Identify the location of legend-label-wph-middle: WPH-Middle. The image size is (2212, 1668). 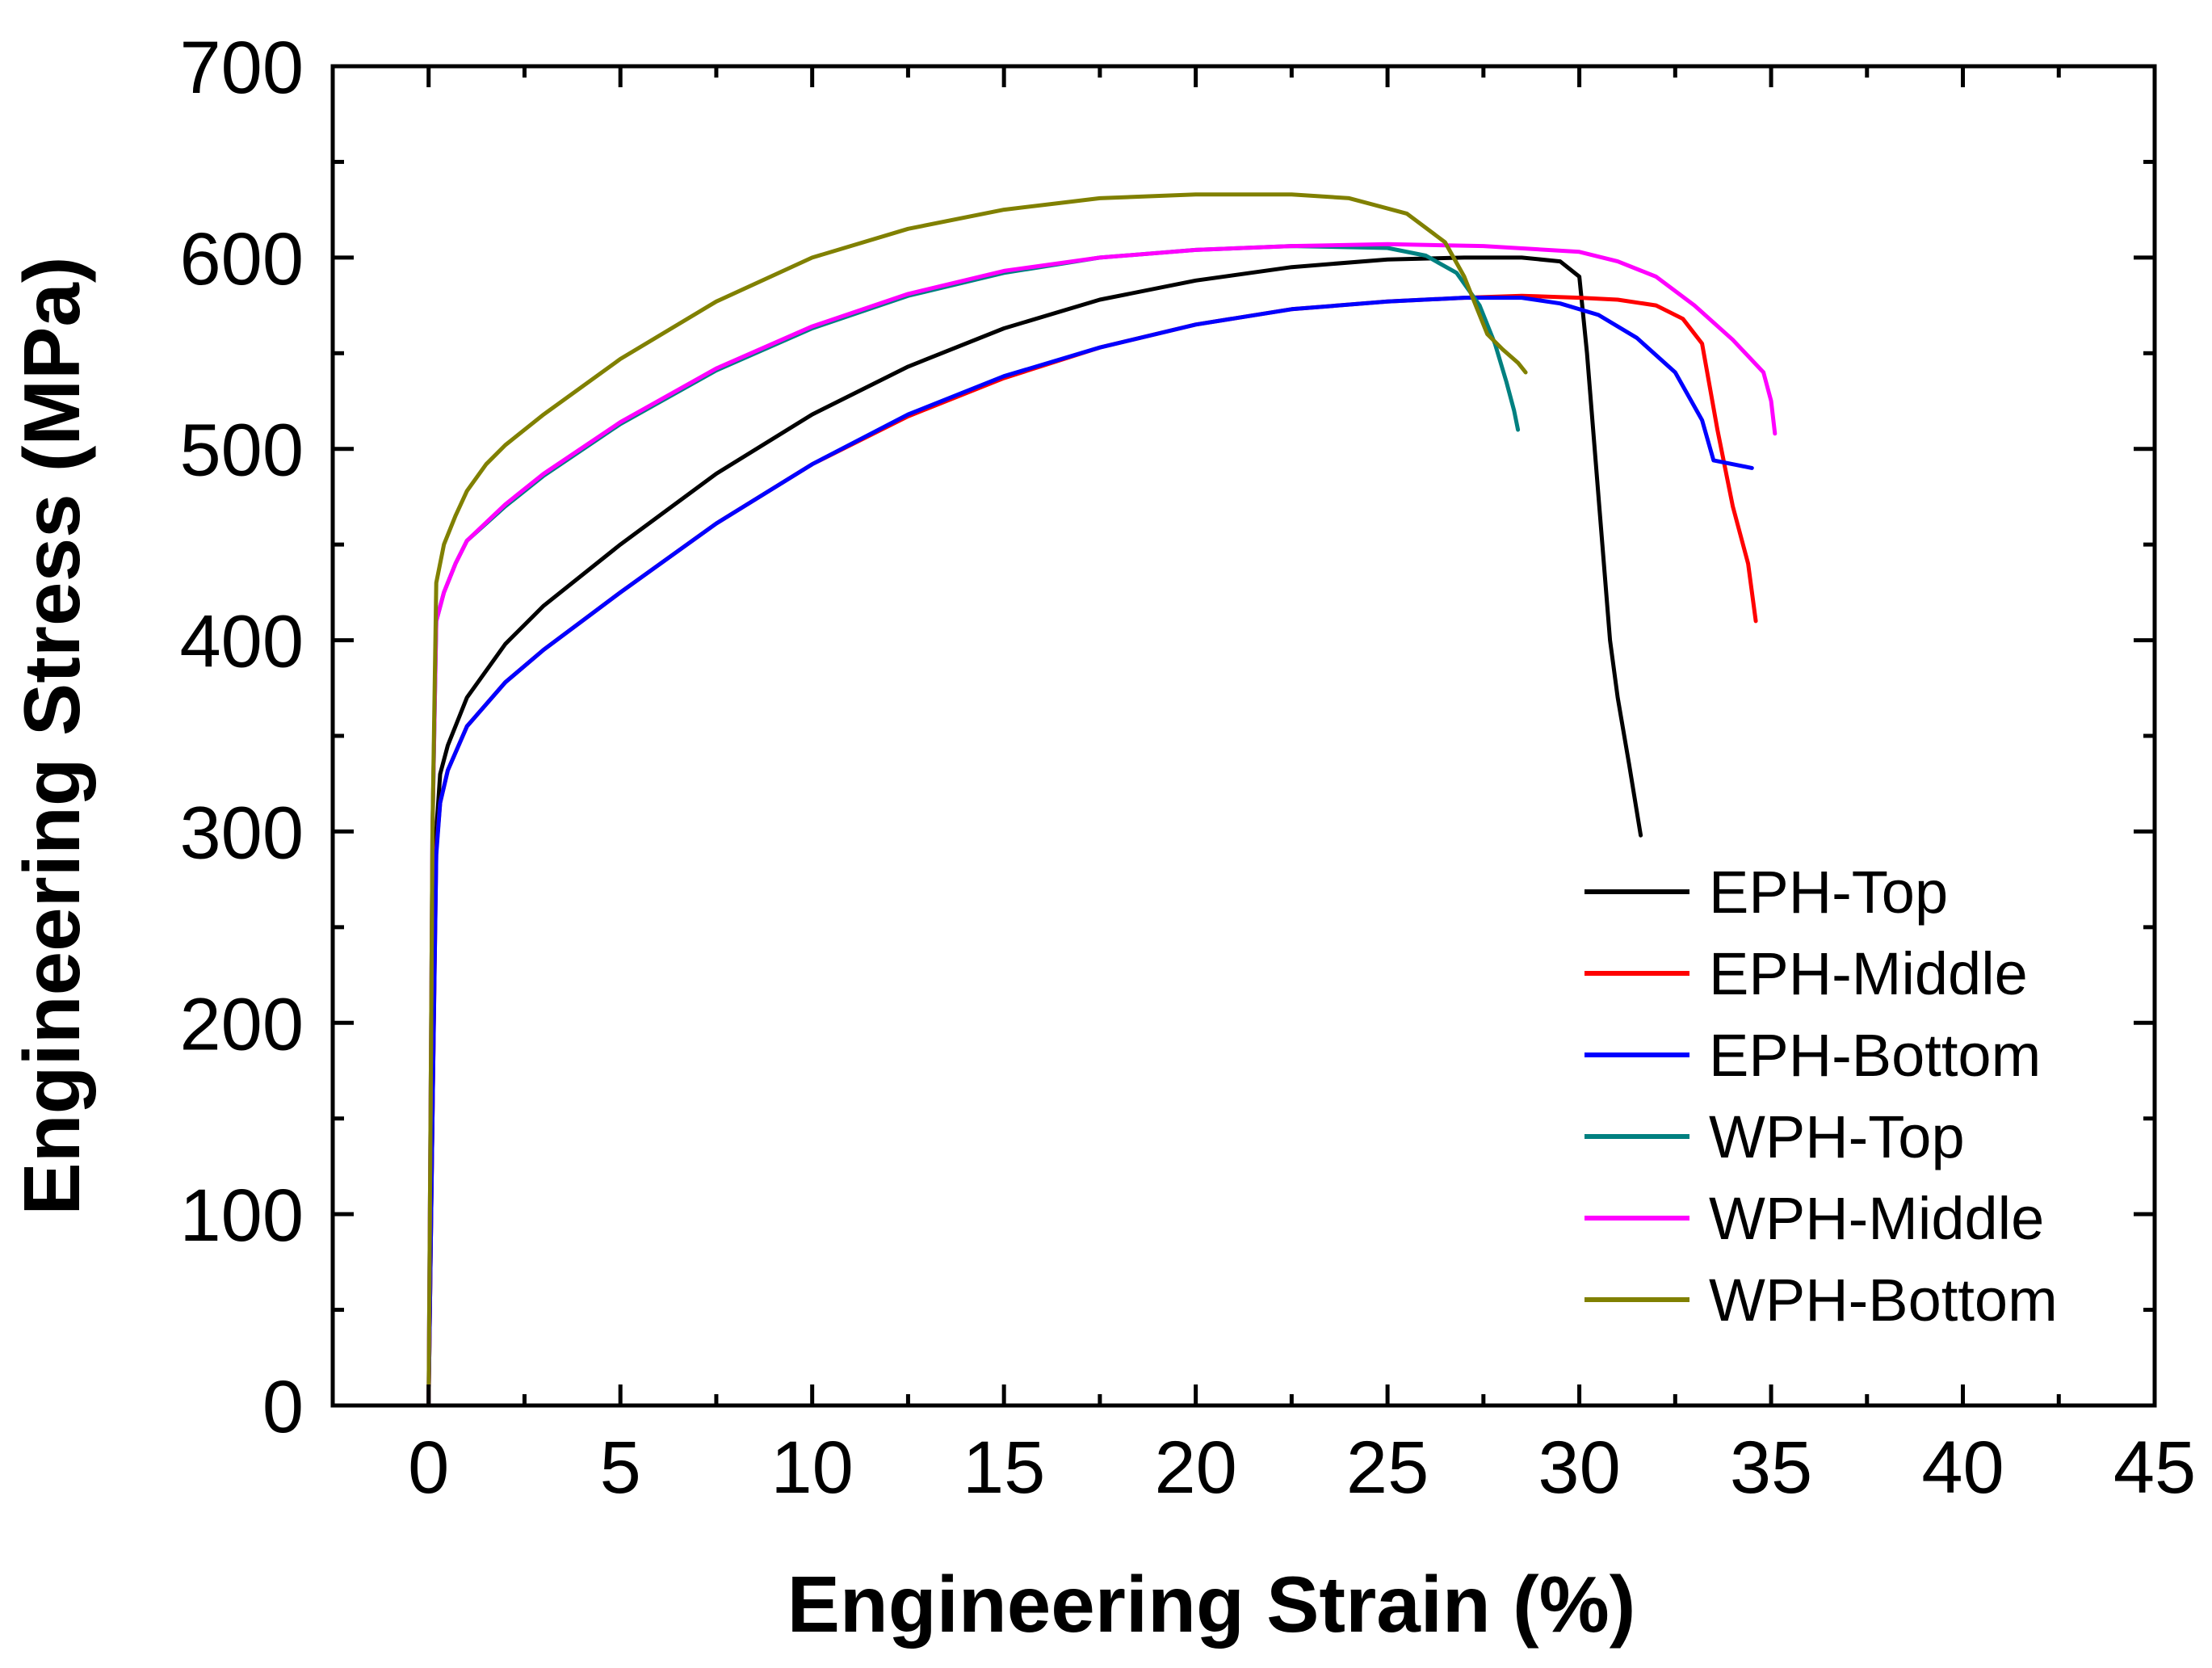
(1877, 1218).